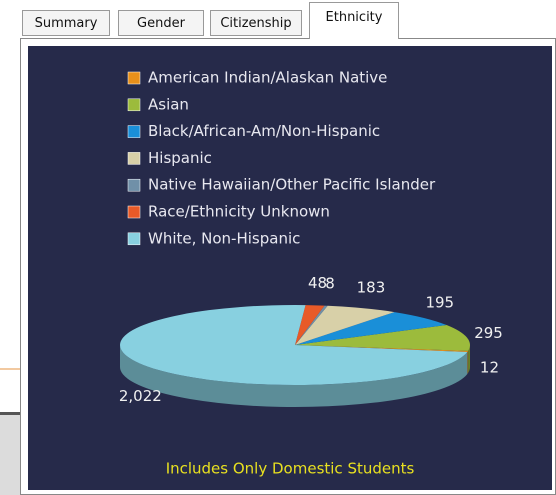 This screenshot has width=556, height=495. What do you see at coordinates (488, 333) in the screenshot?
I see `value-label: 295` at bounding box center [488, 333].